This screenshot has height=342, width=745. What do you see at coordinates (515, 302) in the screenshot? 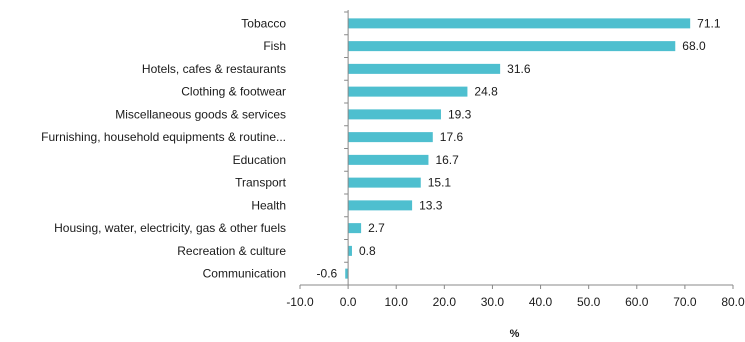
I see `tick-labels-group: -10.0 0.0 10.0 20.0 30.0 40.0 50.0 60.0 70.0 80.0` at bounding box center [515, 302].